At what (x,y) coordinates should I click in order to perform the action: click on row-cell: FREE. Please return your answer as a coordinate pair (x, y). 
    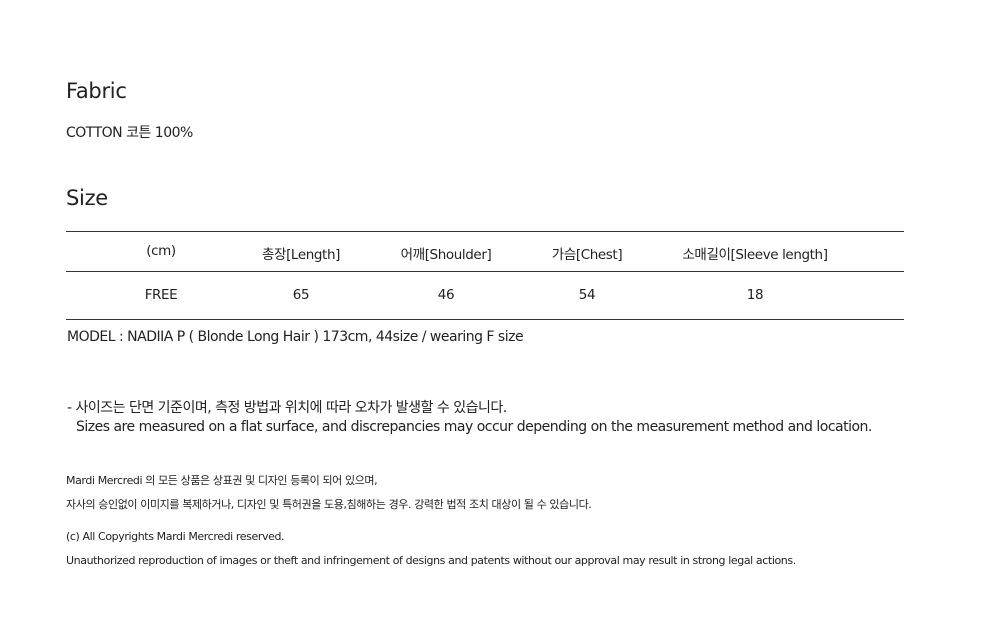
    Looking at the image, I should click on (161, 295).